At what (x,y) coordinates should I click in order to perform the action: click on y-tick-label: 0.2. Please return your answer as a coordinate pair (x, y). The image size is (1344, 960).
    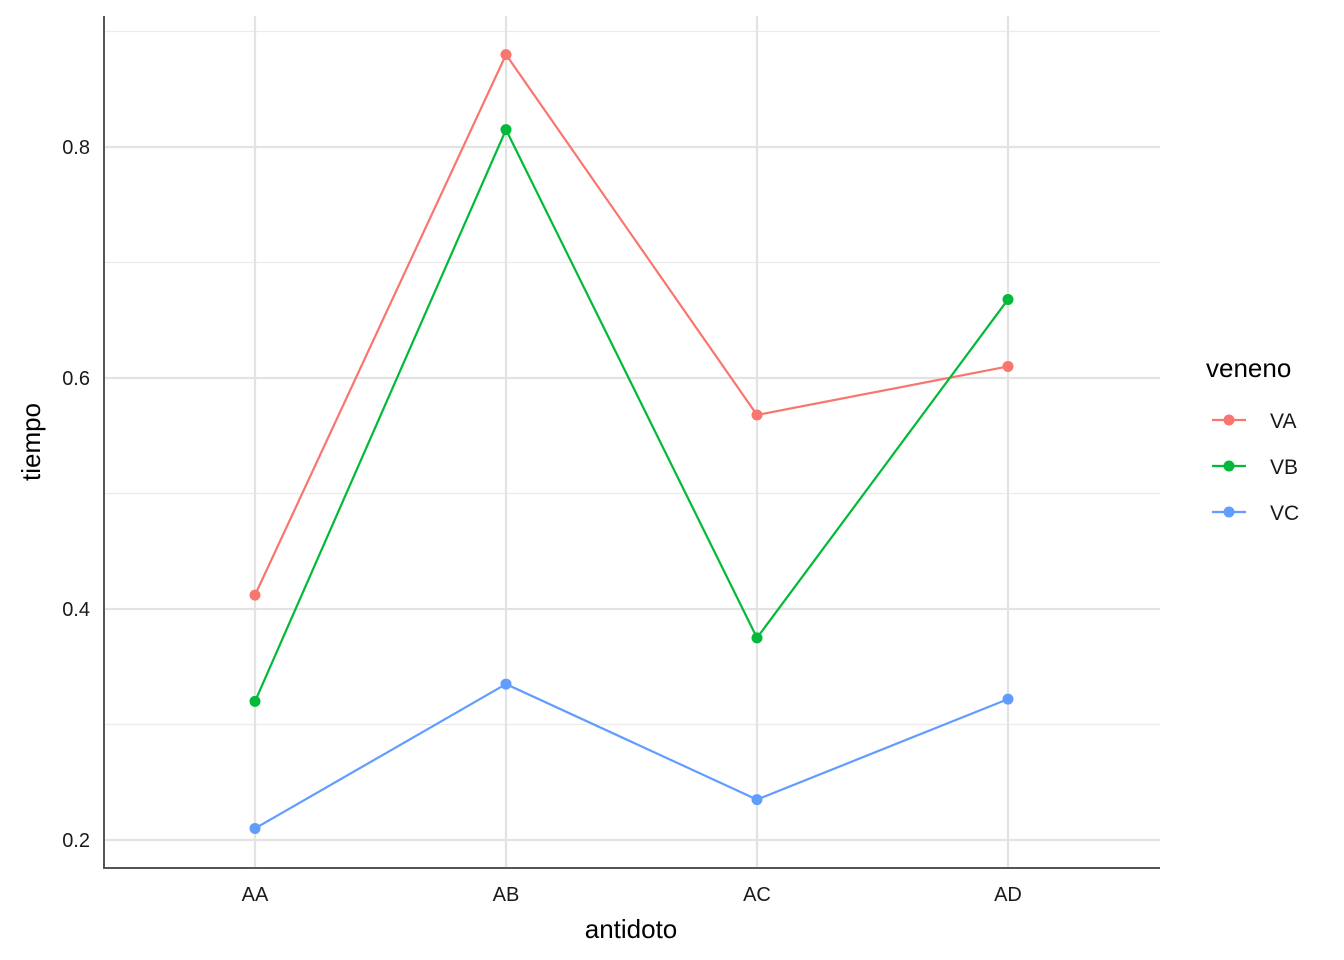
    Looking at the image, I should click on (76, 841).